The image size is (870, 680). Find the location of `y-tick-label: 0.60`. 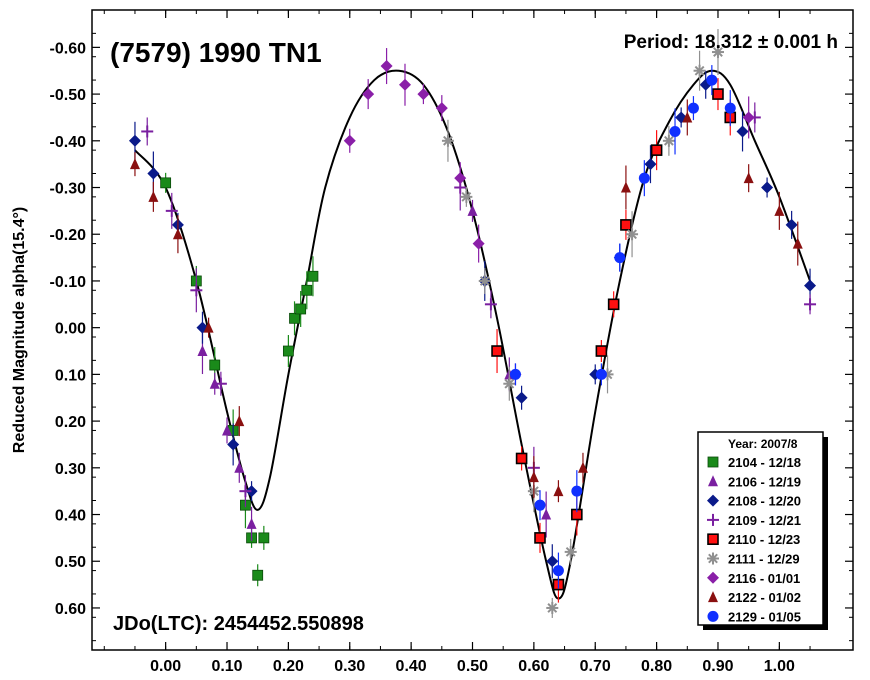

y-tick-label: 0.60 is located at coordinates (70, 609).